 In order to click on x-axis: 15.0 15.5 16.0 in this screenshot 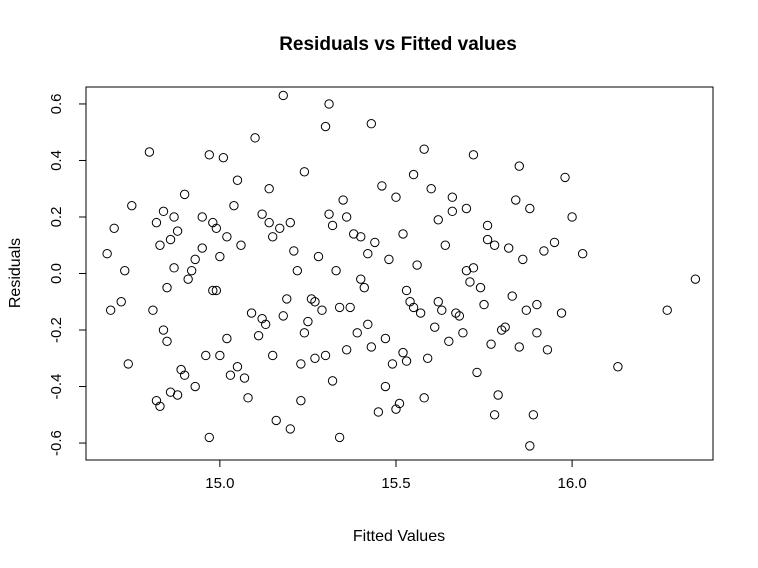, I will do `click(396, 476)`.